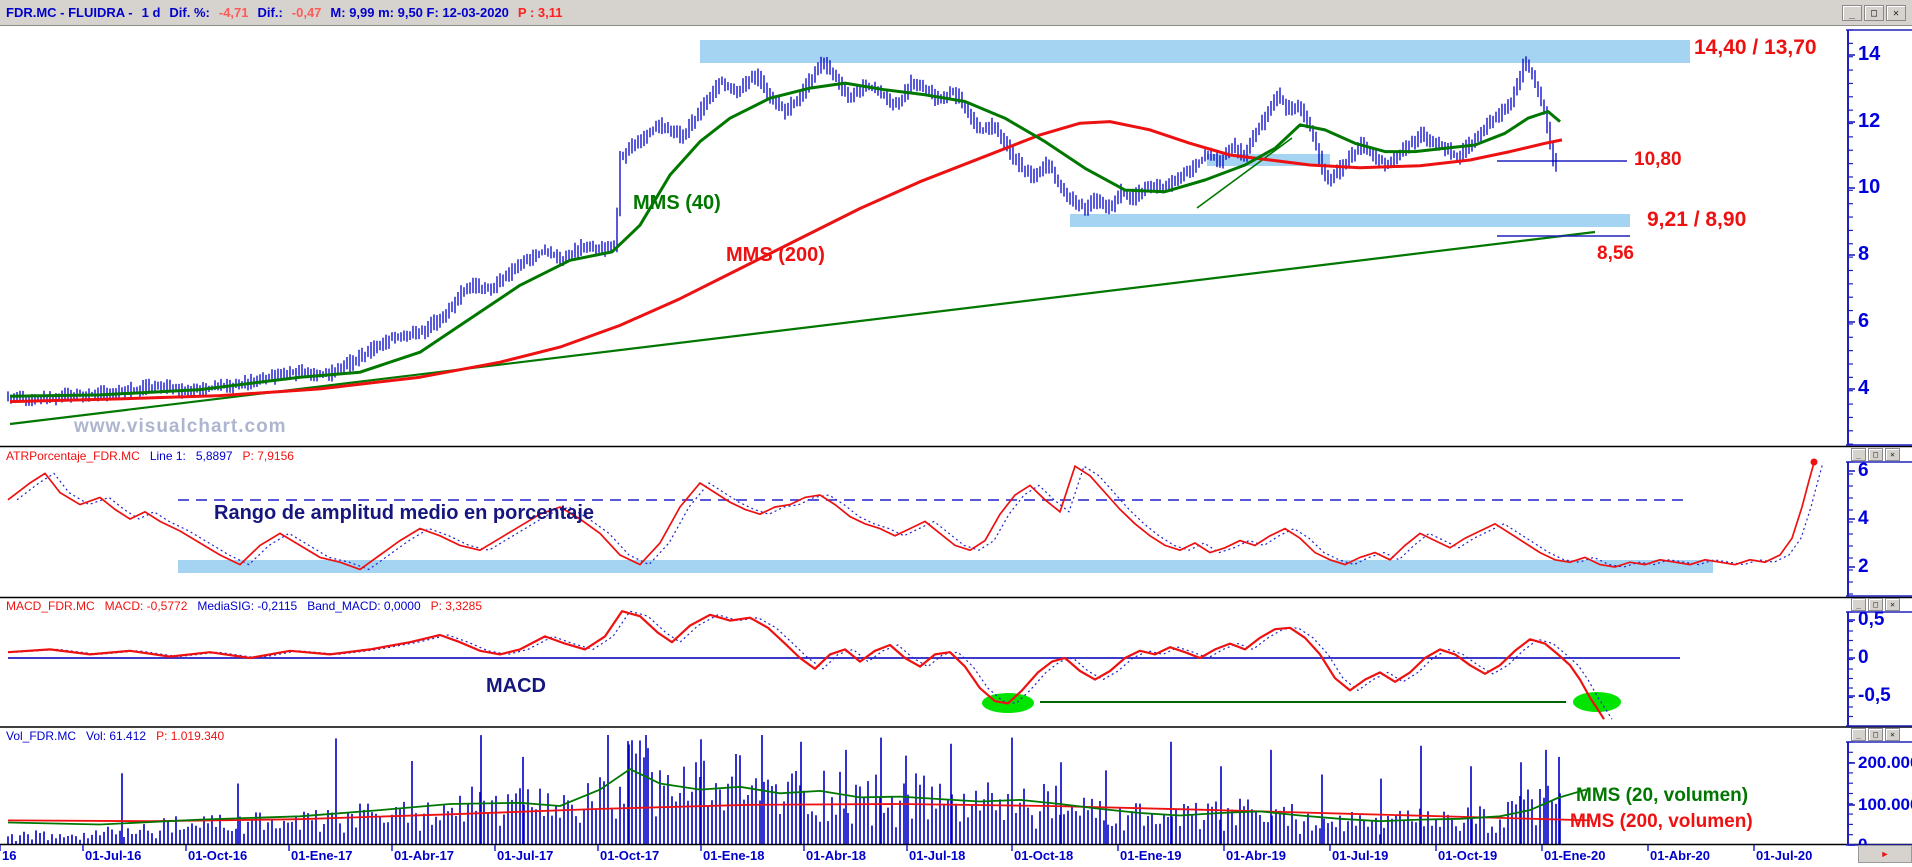  I want to click on date-label: 01-Abr-20, so click(1680, 855).